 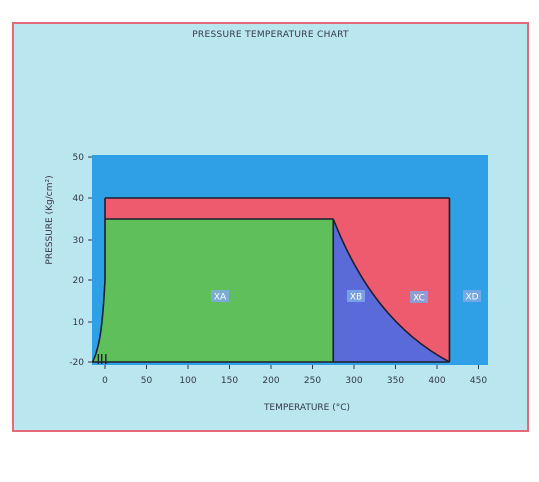 What do you see at coordinates (306, 408) in the screenshot?
I see `x-axis-label: TEMPERATURE (°C)` at bounding box center [306, 408].